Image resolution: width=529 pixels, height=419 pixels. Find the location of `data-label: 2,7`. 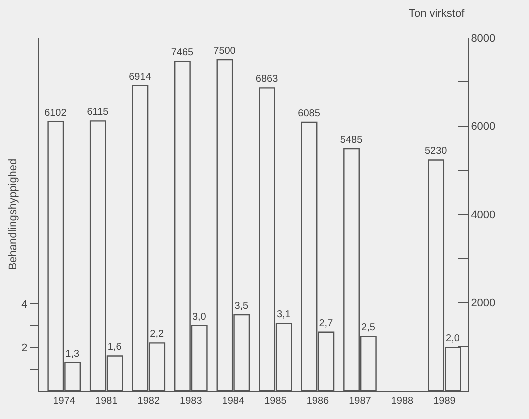

data-label: 2,7 is located at coordinates (326, 324).